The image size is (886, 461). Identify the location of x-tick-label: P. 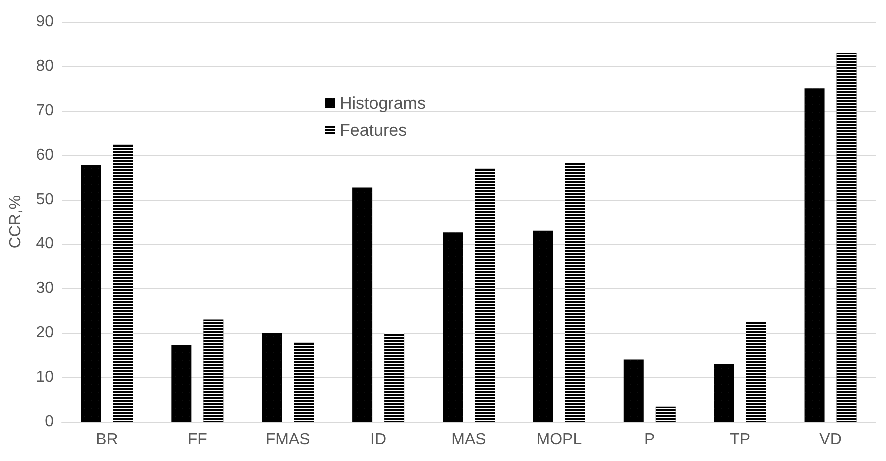
(650, 440).